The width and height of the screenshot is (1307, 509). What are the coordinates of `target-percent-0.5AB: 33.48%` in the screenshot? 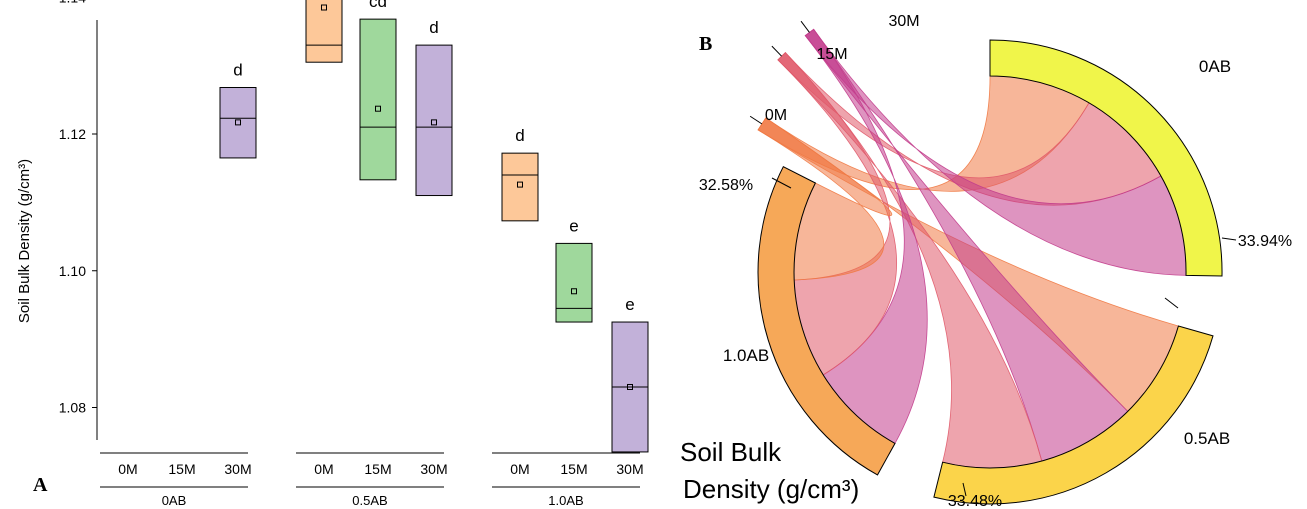 It's located at (975, 501).